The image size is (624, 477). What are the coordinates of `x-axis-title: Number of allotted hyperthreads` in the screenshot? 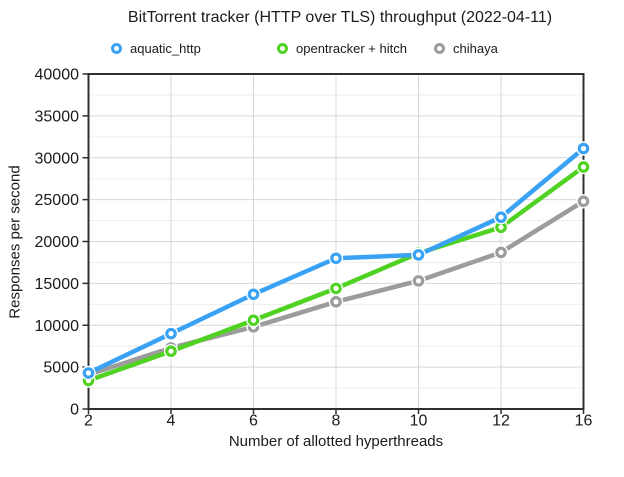 It's located at (336, 441).